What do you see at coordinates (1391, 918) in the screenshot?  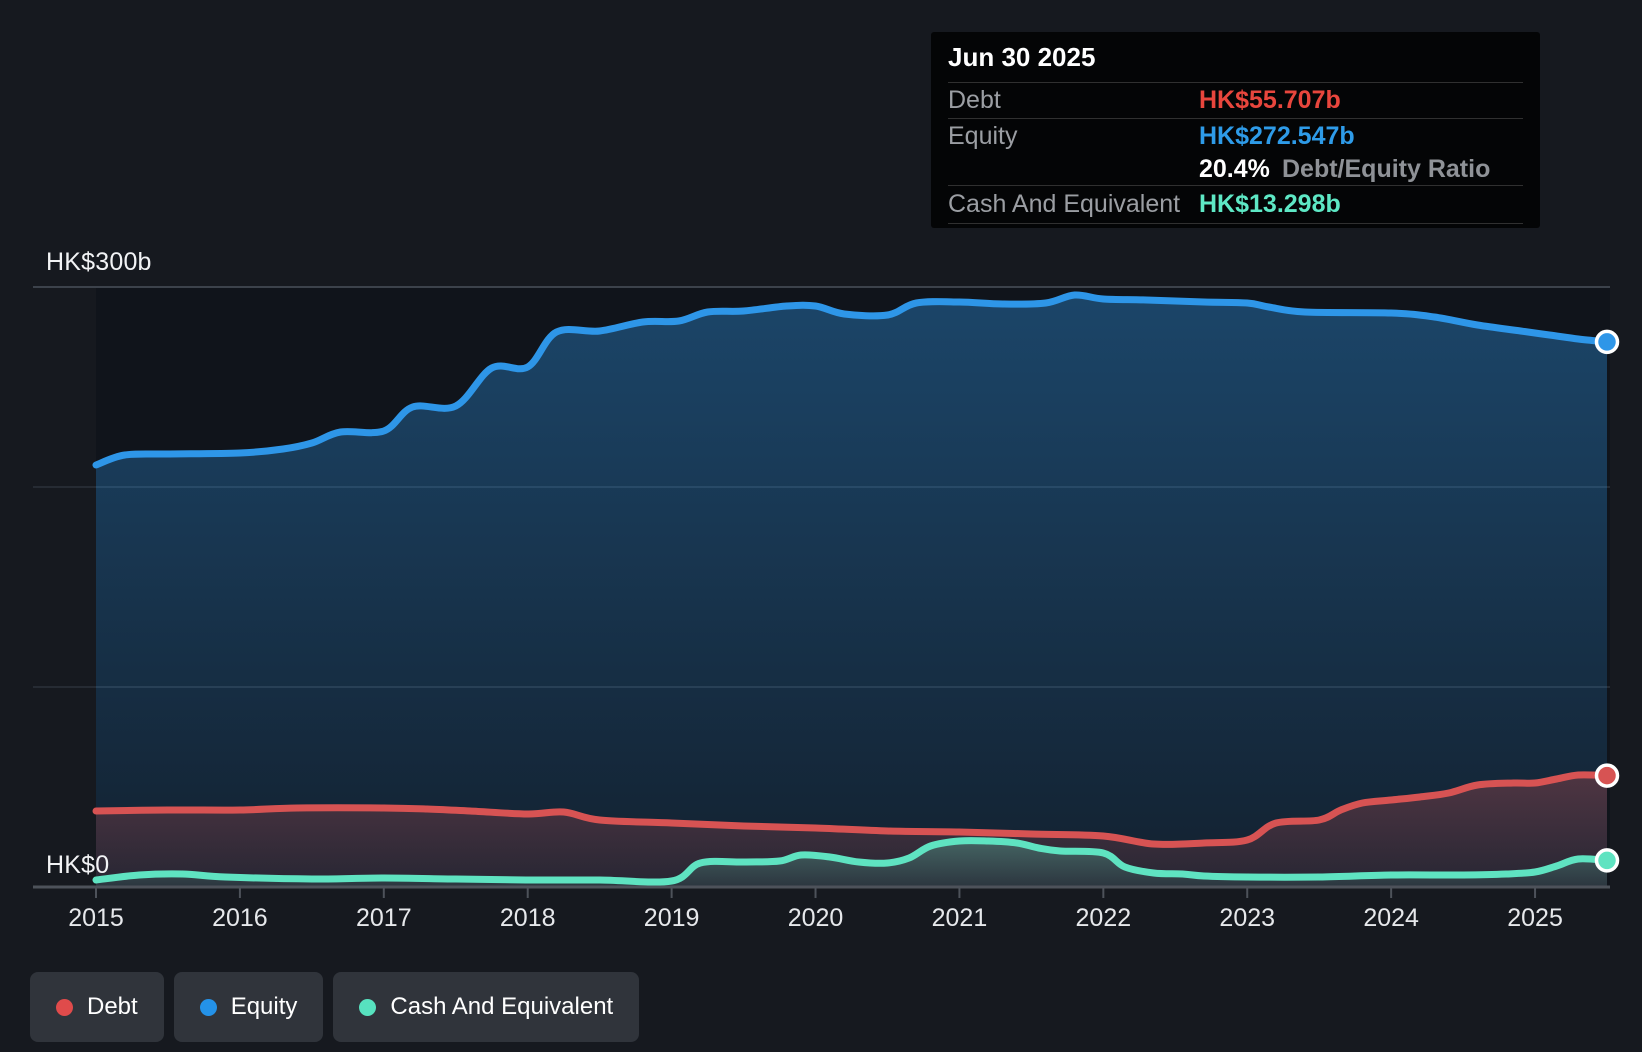 I see `x-axis-label-2024: 2024` at bounding box center [1391, 918].